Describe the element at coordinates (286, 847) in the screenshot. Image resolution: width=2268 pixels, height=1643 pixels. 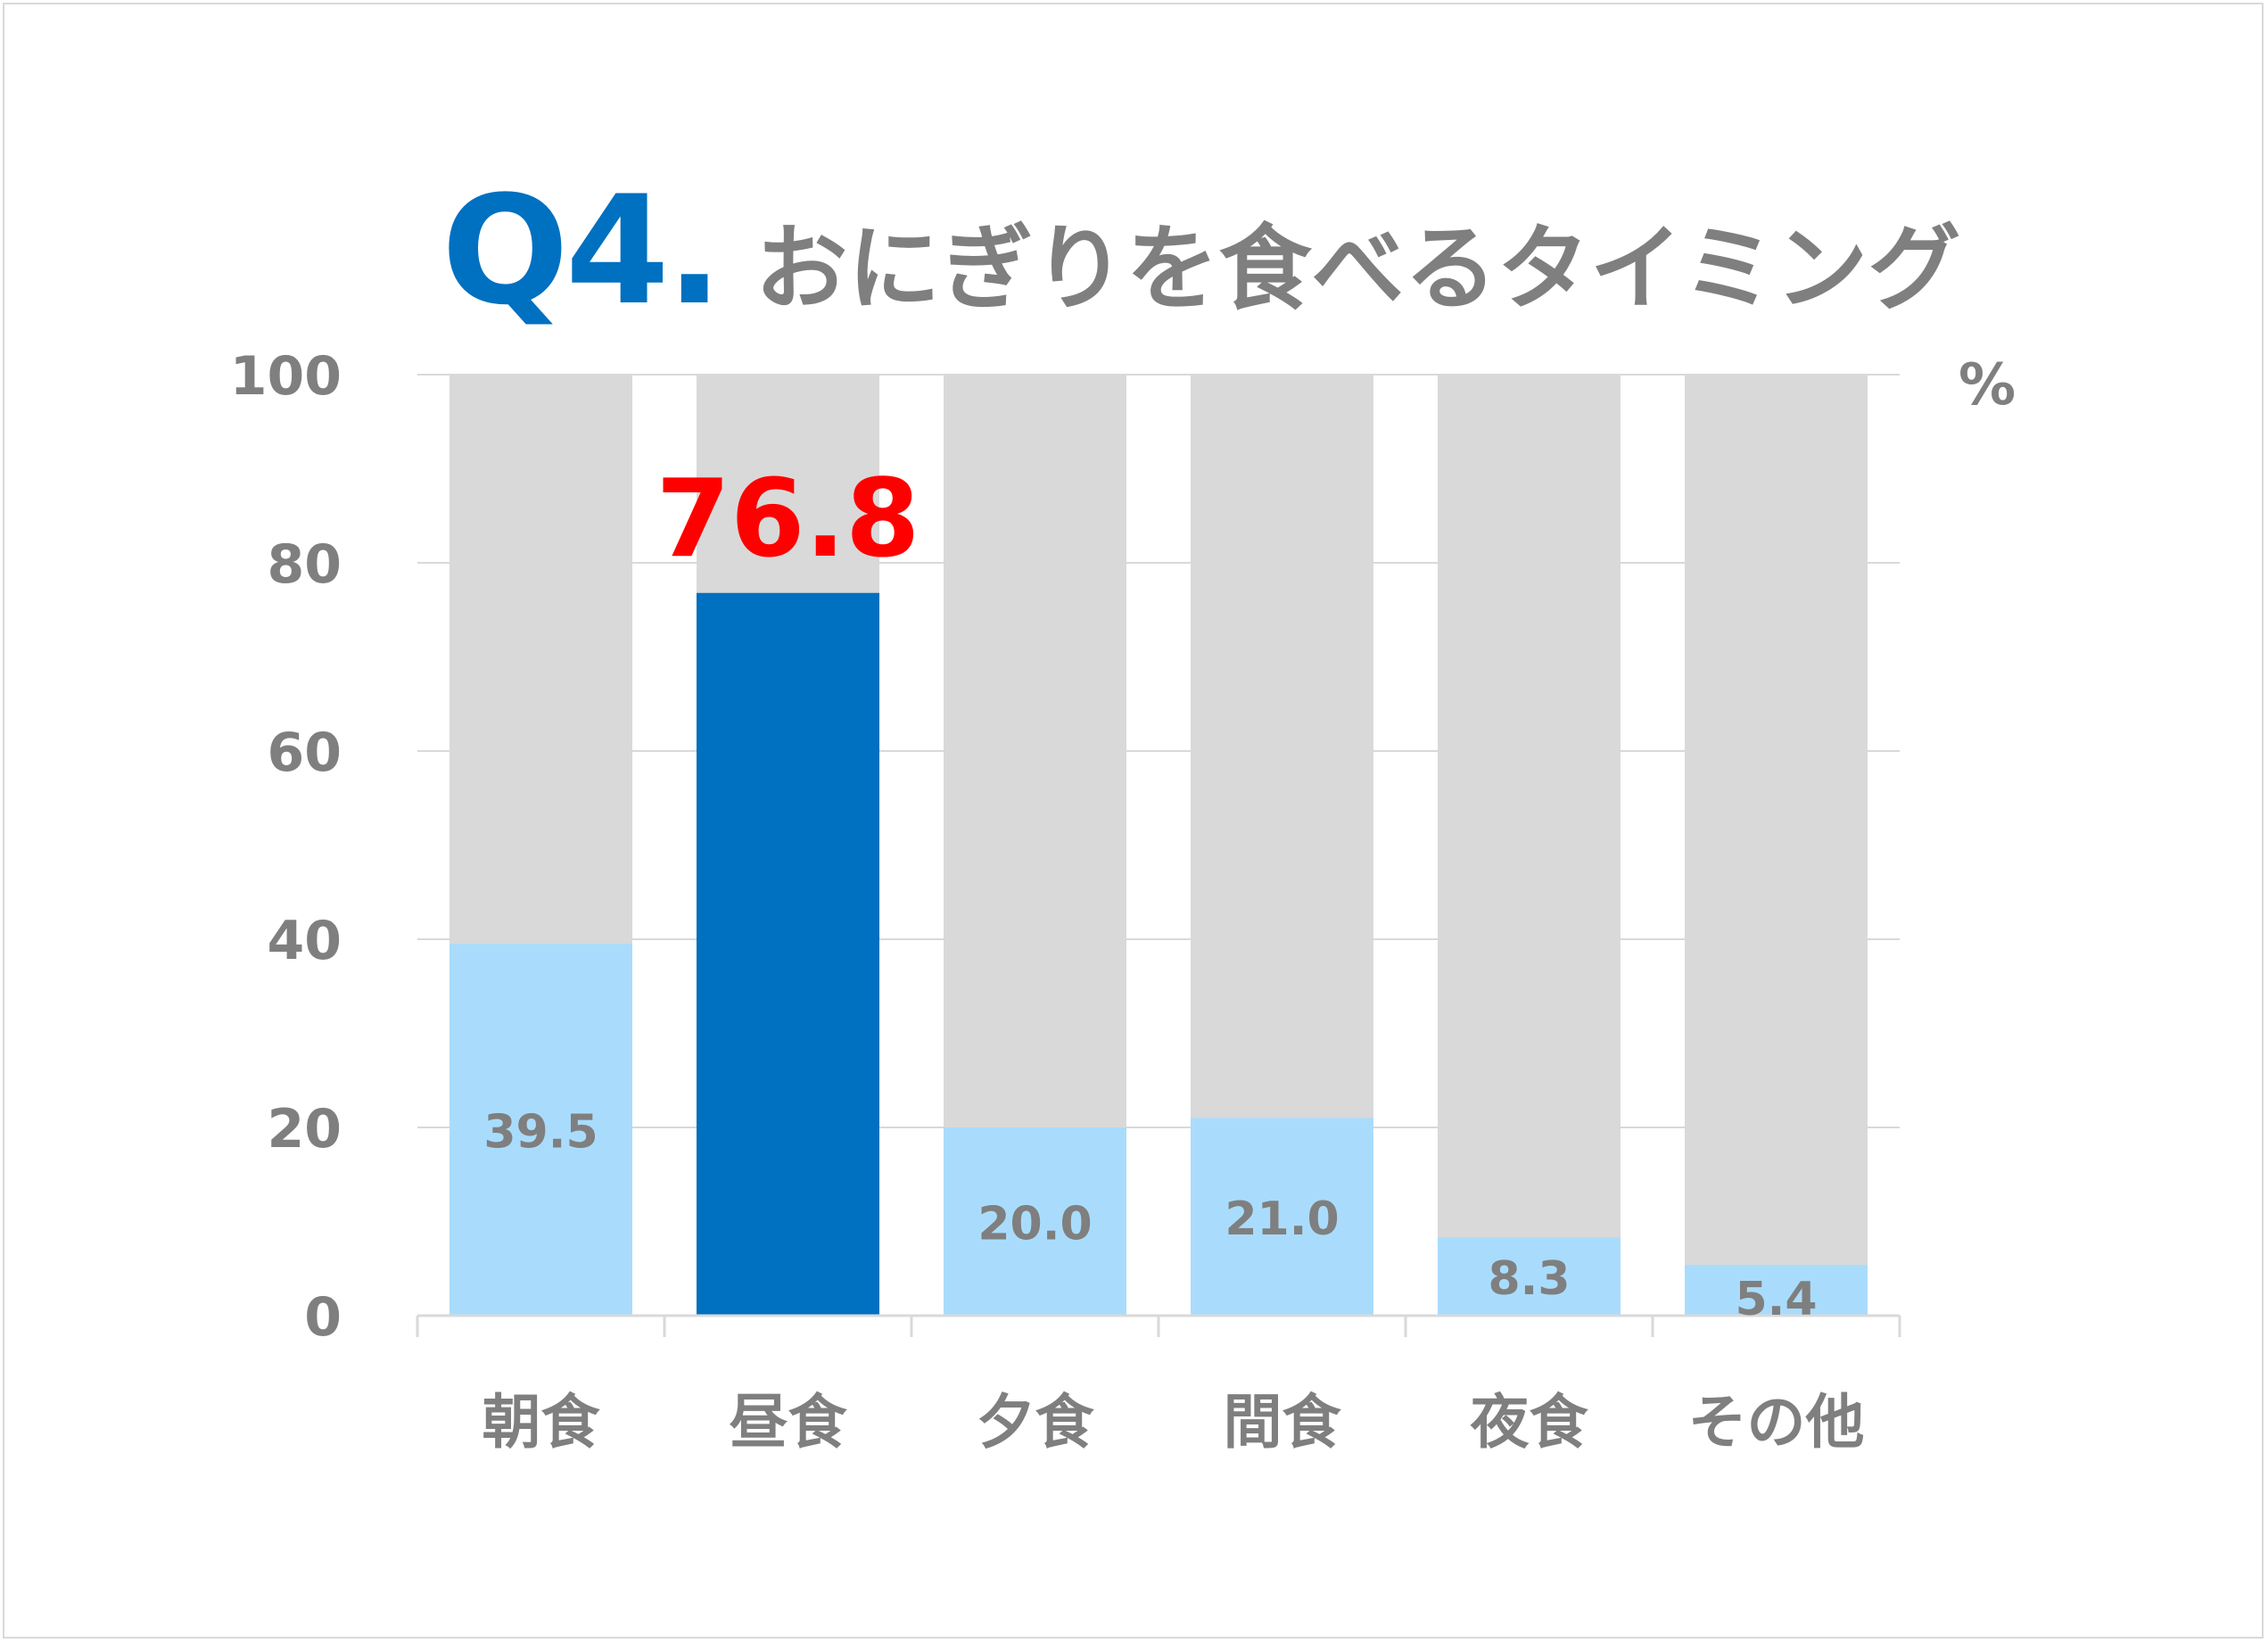
I see `y-axis-ticks: 0 20 40 60 80 100` at that location.